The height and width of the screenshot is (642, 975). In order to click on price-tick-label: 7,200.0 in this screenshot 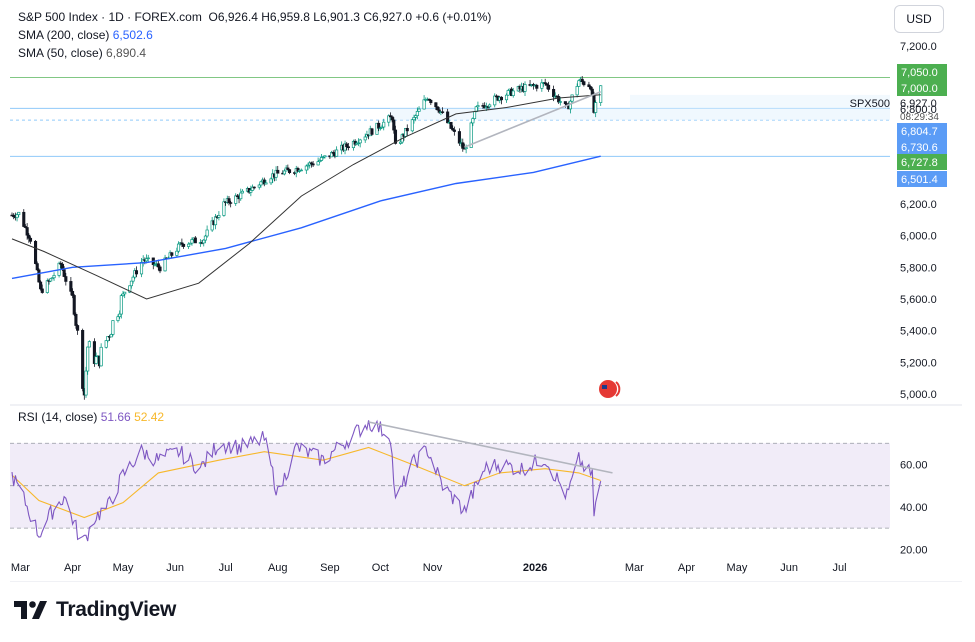, I will do `click(918, 47)`.